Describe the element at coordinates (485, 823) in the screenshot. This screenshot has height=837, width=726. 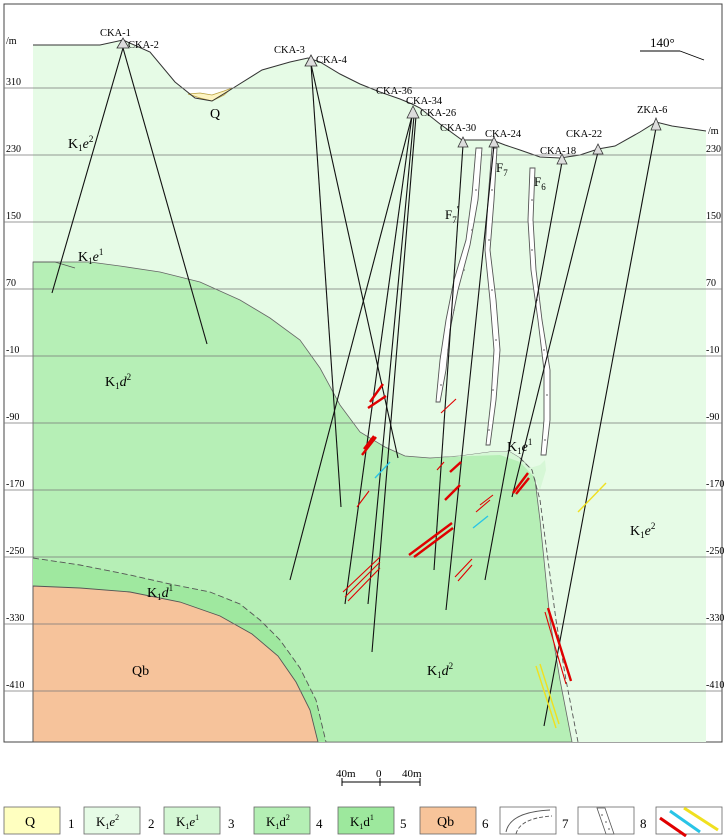
I see `legend-num: 6` at that location.